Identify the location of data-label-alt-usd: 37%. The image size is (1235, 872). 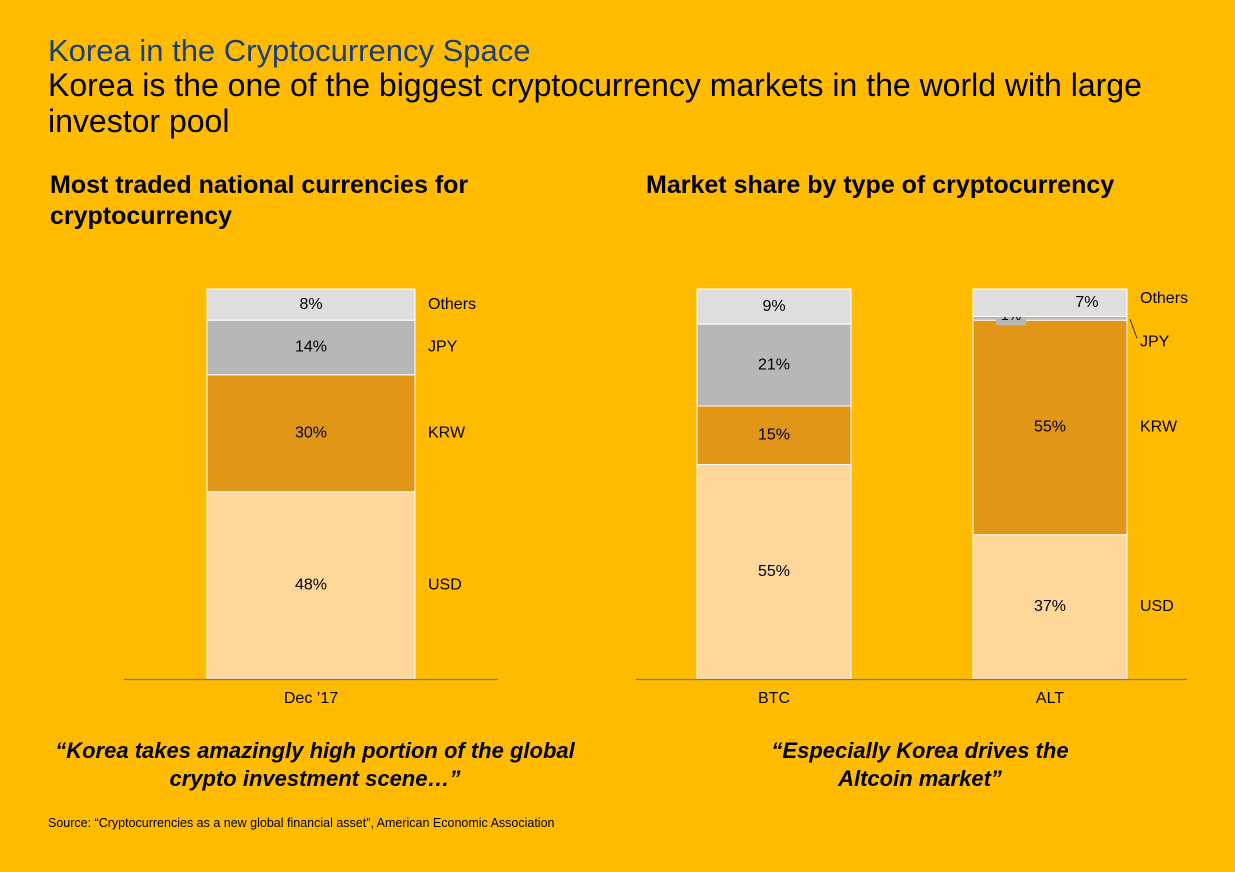
(1050, 606).